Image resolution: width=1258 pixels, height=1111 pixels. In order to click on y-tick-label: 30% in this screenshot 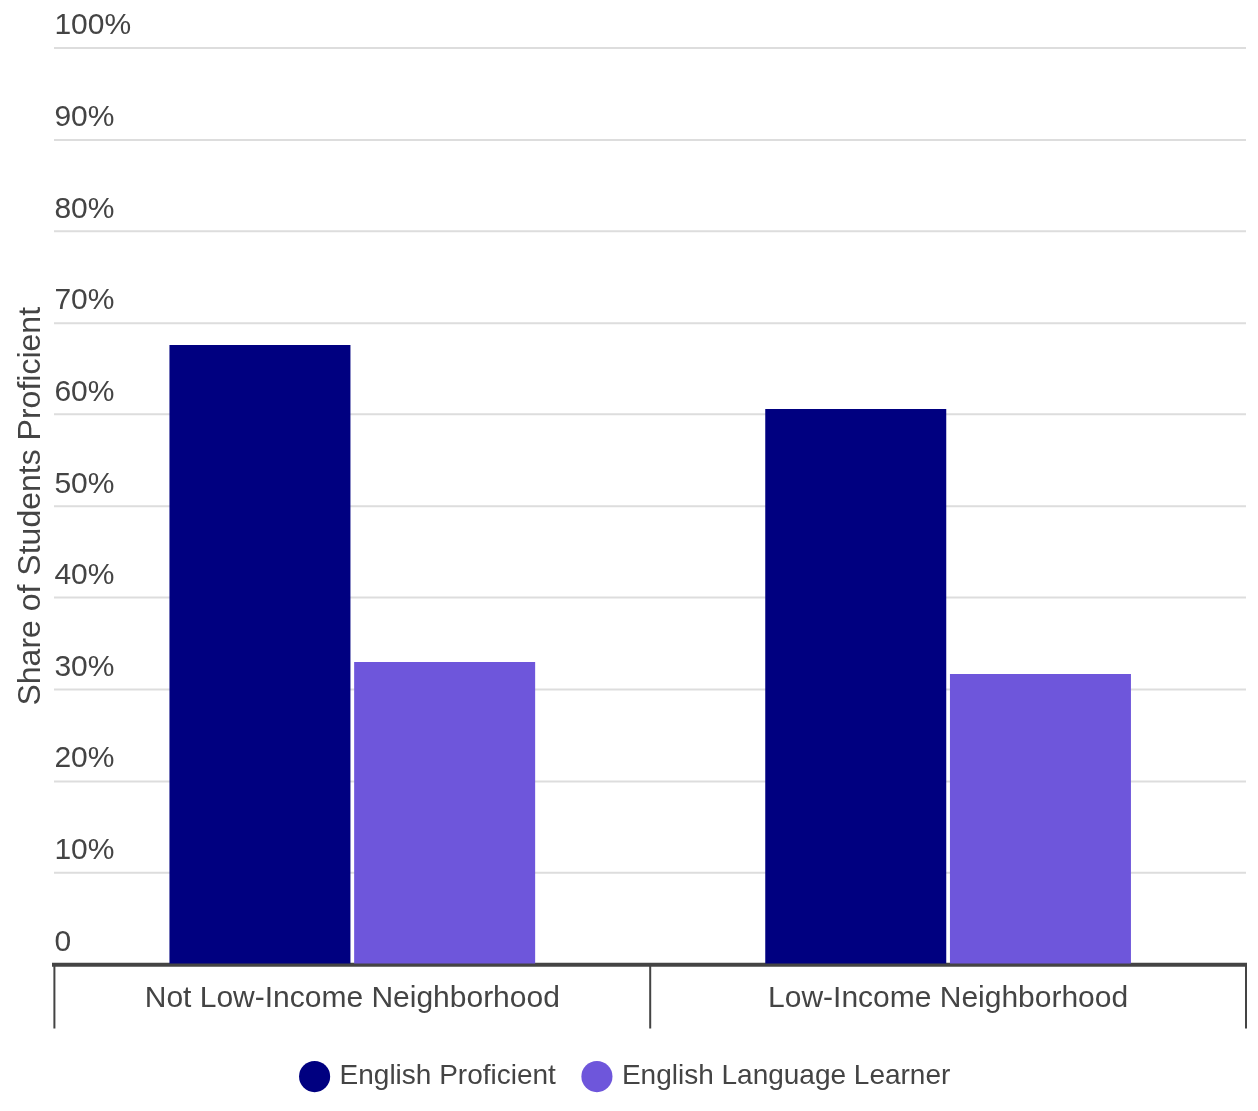, I will do `click(84, 665)`.